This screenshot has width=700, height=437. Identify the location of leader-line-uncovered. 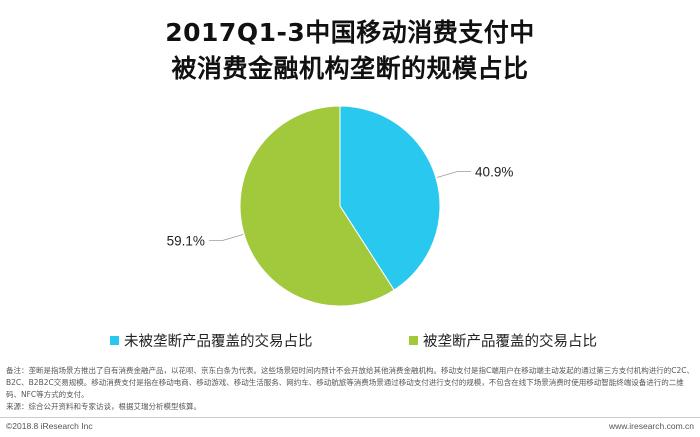
(454, 174).